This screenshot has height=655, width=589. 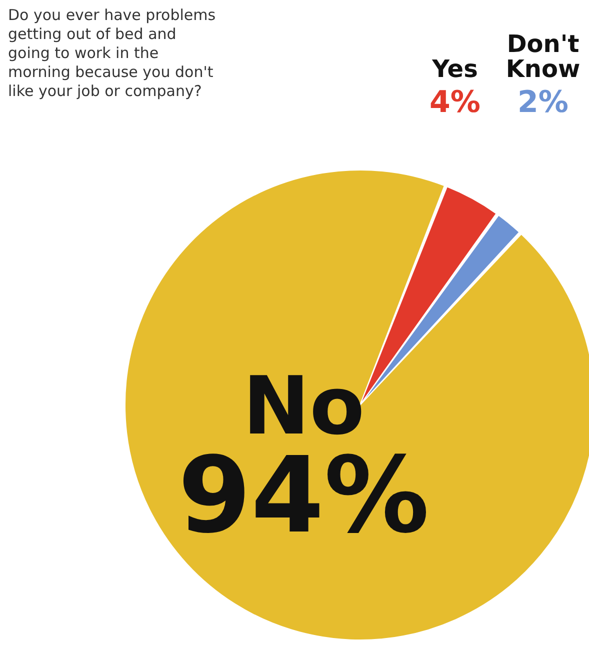 I want to click on data-label: 4%, so click(x=455, y=102).